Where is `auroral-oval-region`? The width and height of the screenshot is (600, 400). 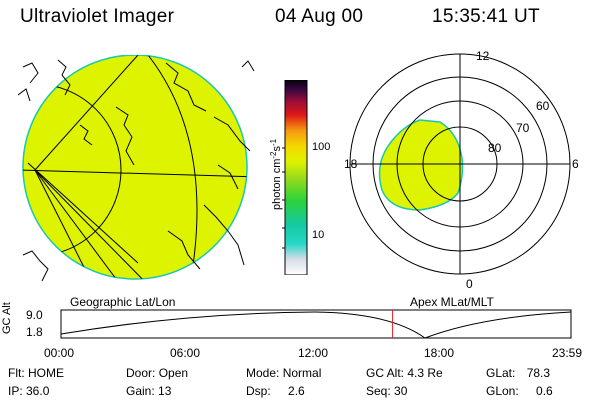
auroral-oval-region is located at coordinates (421, 165).